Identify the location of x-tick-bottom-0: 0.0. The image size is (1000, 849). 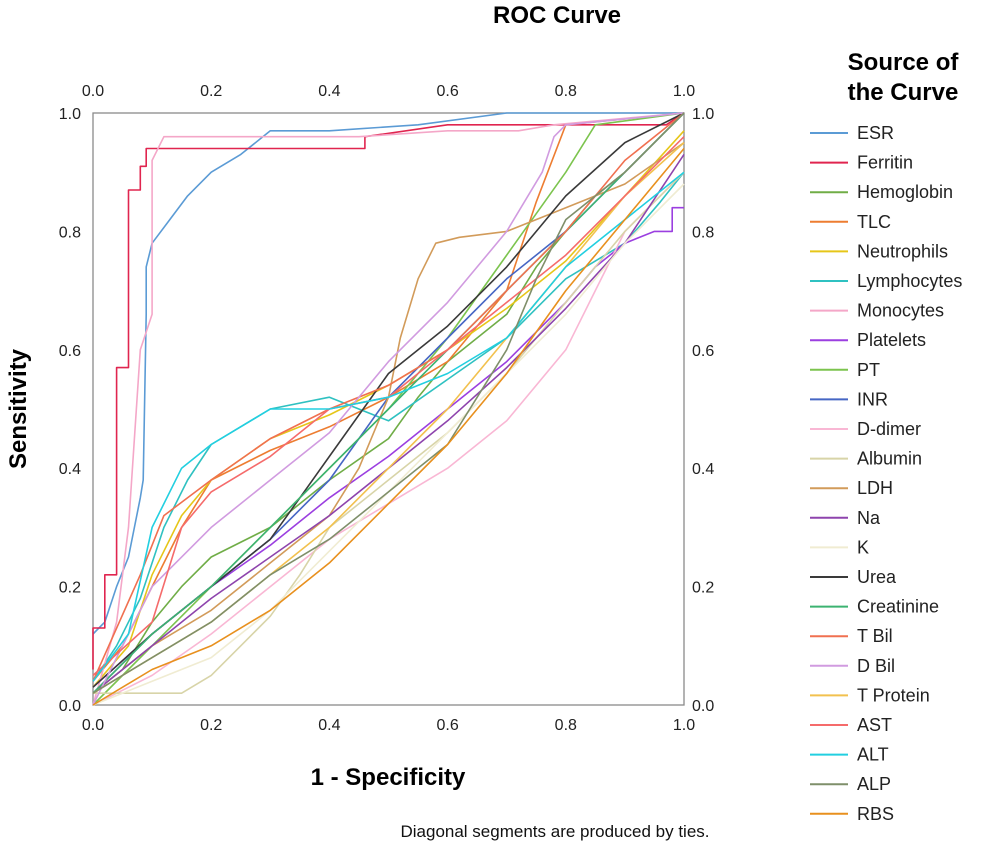
(93, 725).